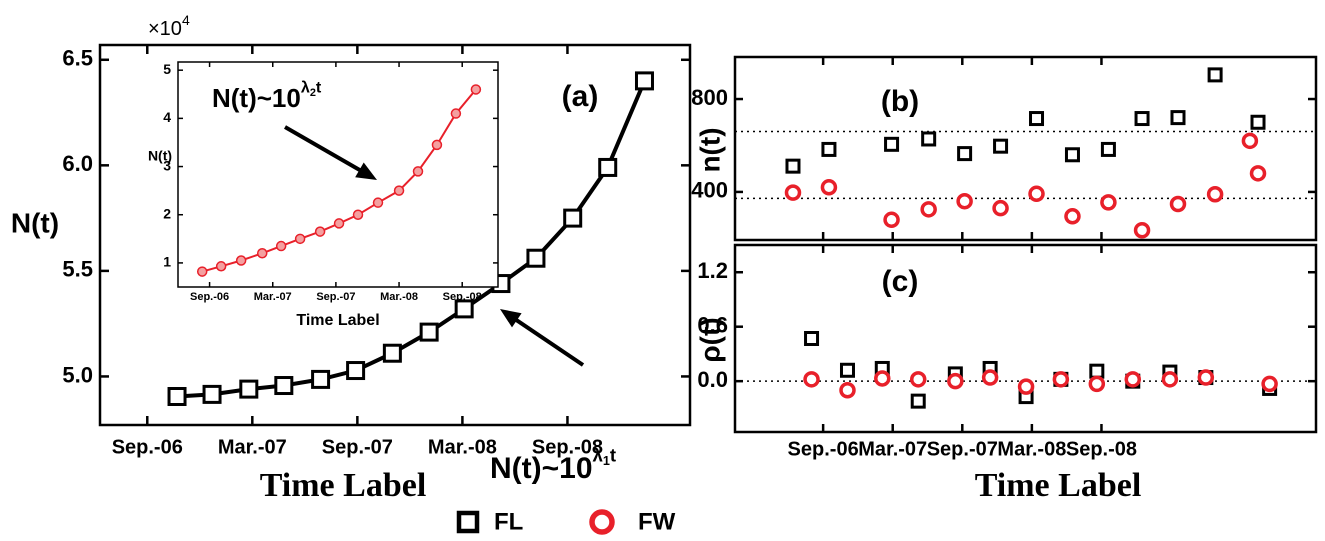  What do you see at coordinates (167, 262) in the screenshot?
I see `y-tick-label: 1` at bounding box center [167, 262].